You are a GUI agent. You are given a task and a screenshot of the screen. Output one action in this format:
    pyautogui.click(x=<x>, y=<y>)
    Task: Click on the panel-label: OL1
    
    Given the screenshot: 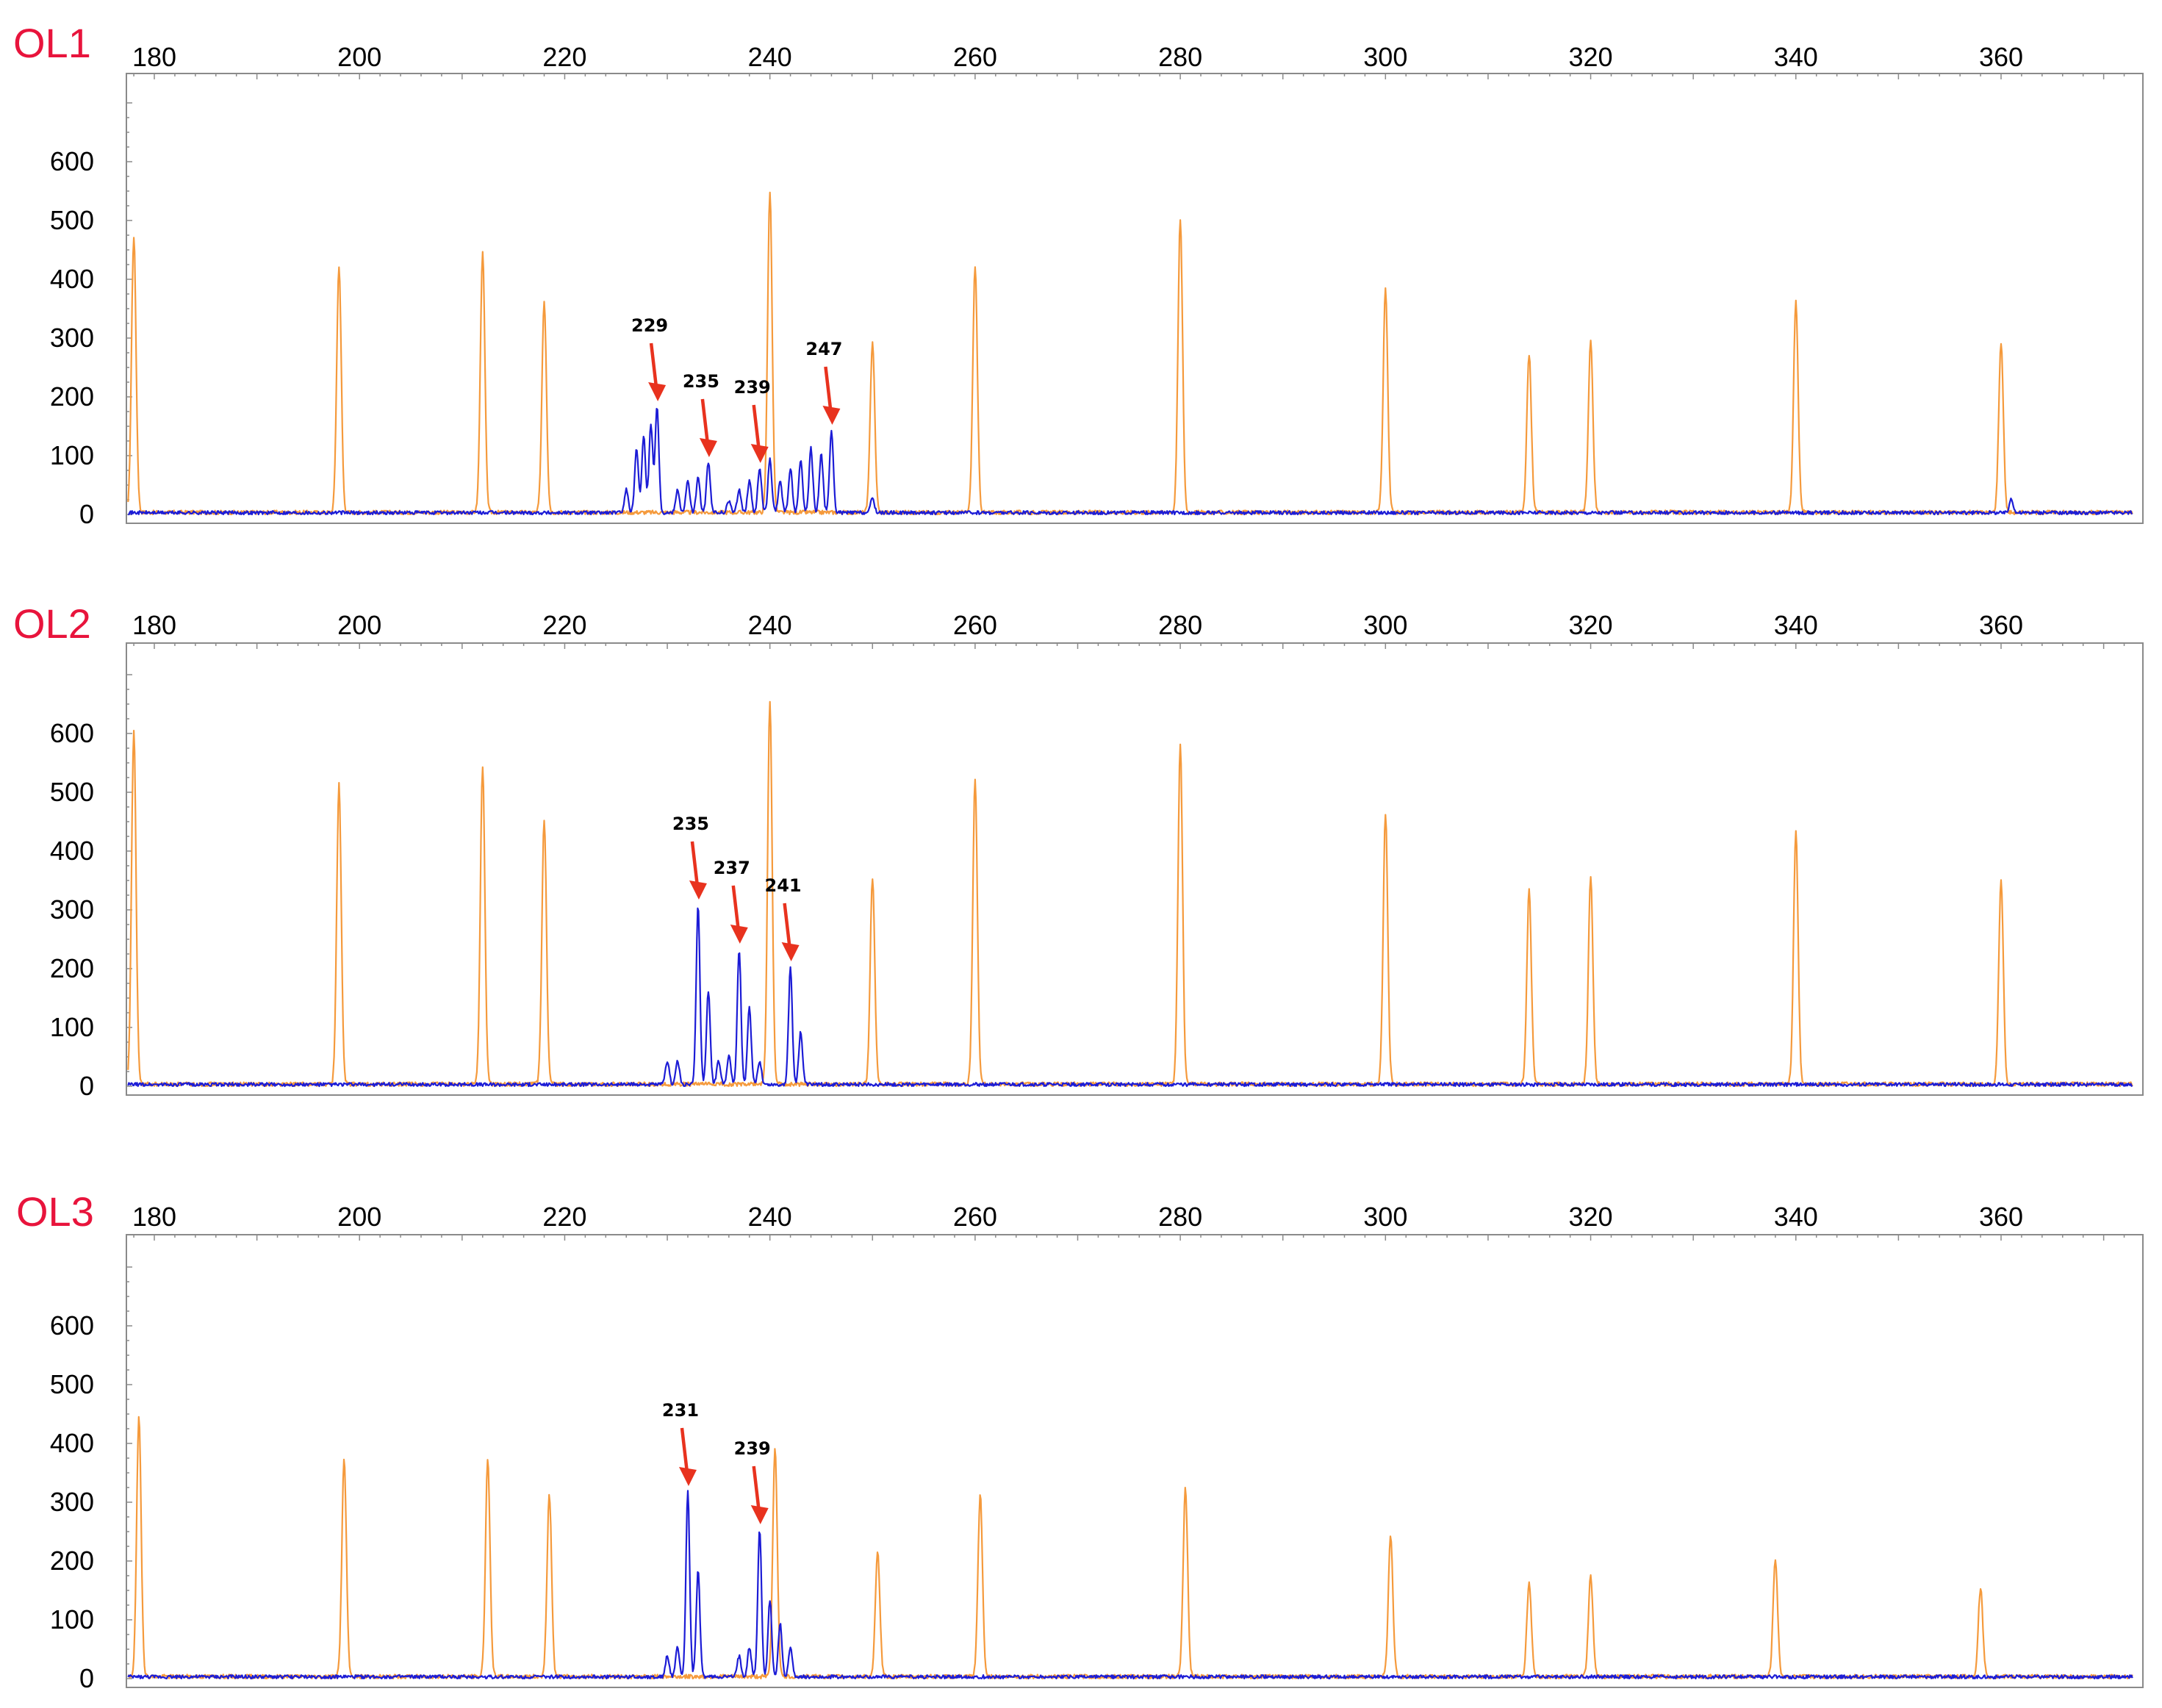 What is the action you would take?
    pyautogui.click(x=52, y=43)
    